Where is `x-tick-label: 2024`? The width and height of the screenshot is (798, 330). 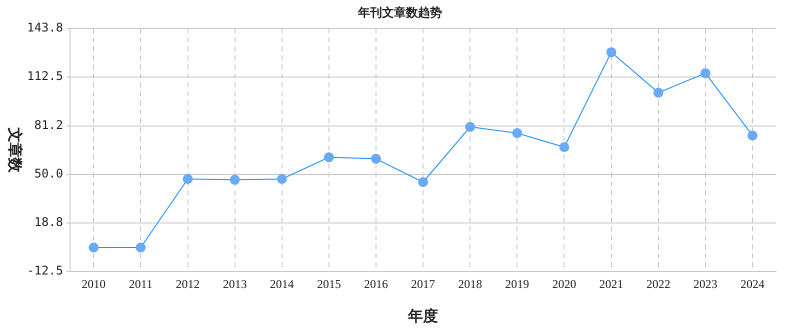
x-tick-label: 2024 is located at coordinates (752, 283).